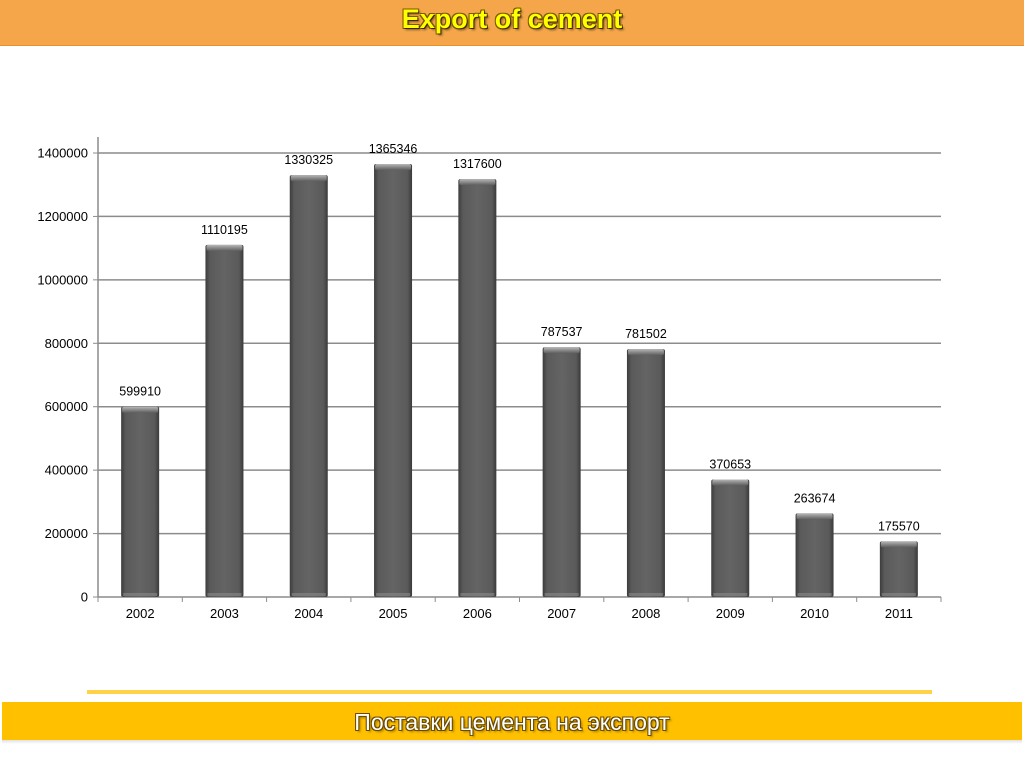 The height and width of the screenshot is (768, 1024). I want to click on y-tick-label: 1400000, so click(62, 153).